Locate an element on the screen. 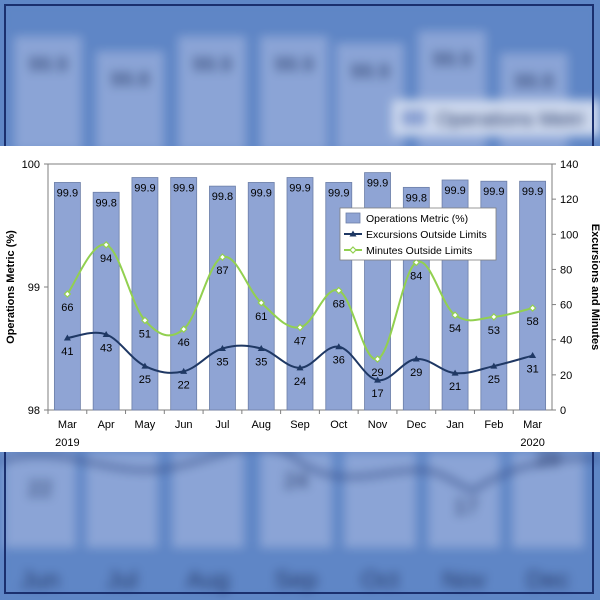 The height and width of the screenshot is (600, 600). legend-label: Operations Metric (%) is located at coordinates (417, 219).